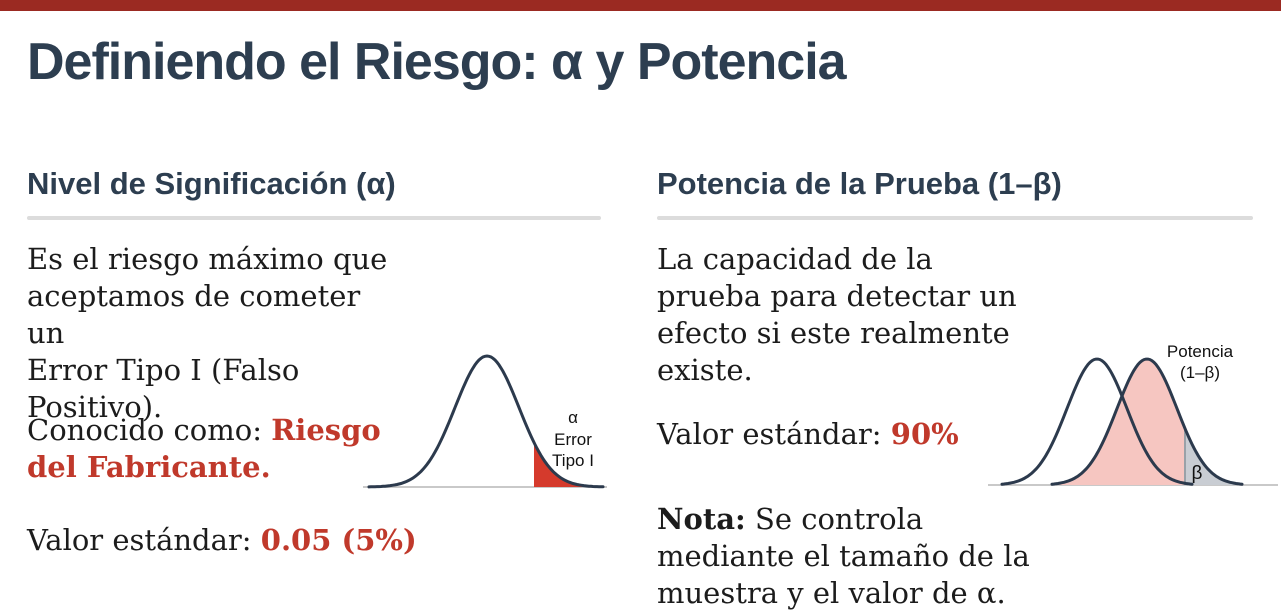 This screenshot has width=1281, height=616. I want to click on right-standard-value-paragraph: Valor estándar: 90%, so click(847, 434).